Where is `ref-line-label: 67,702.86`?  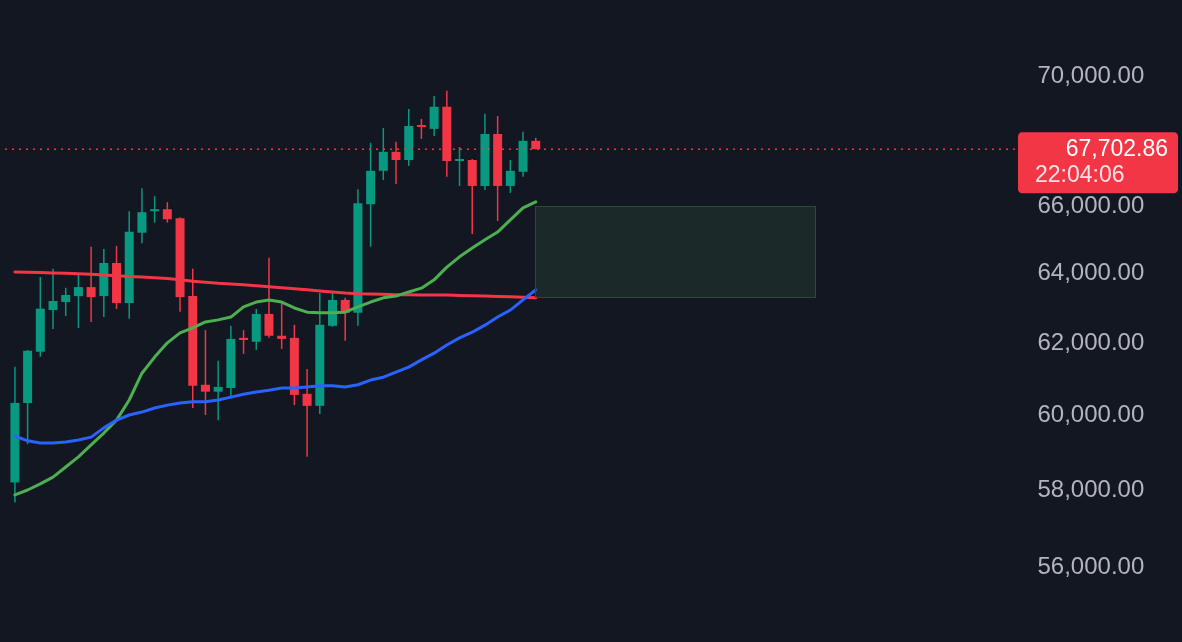
ref-line-label: 67,702.86 is located at coordinates (1116, 148).